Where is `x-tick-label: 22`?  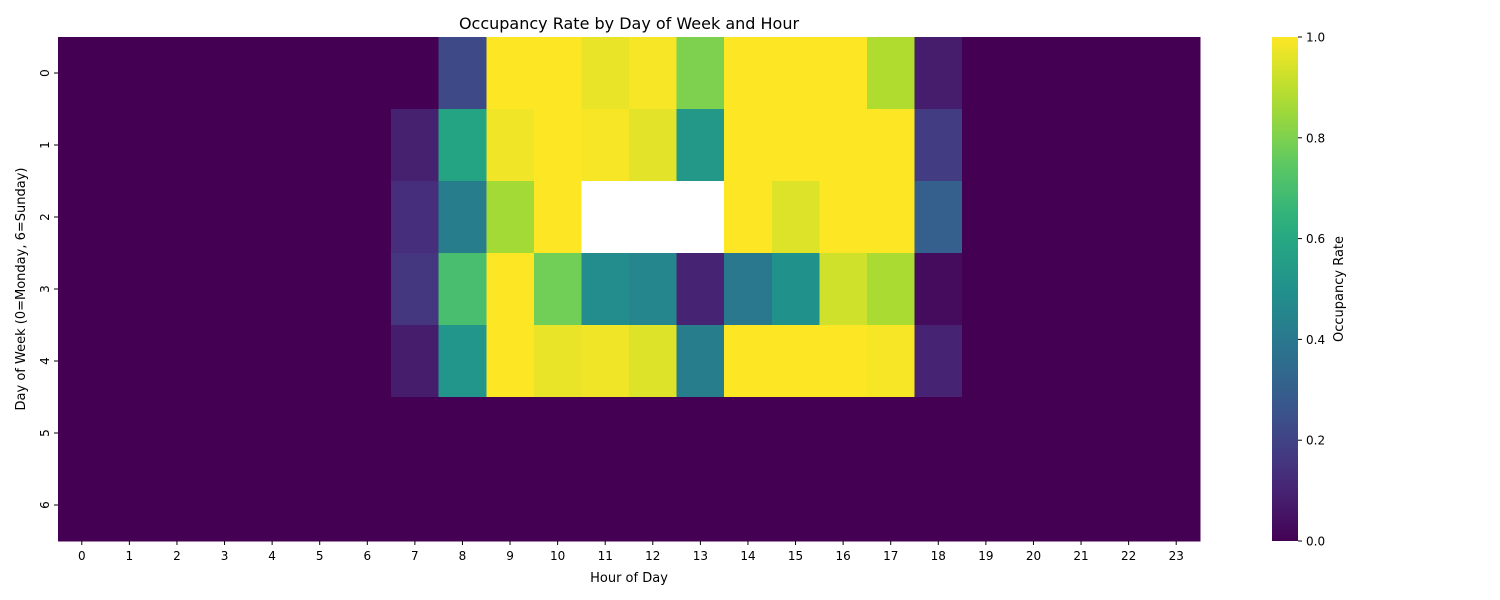
x-tick-label: 22 is located at coordinates (1128, 556).